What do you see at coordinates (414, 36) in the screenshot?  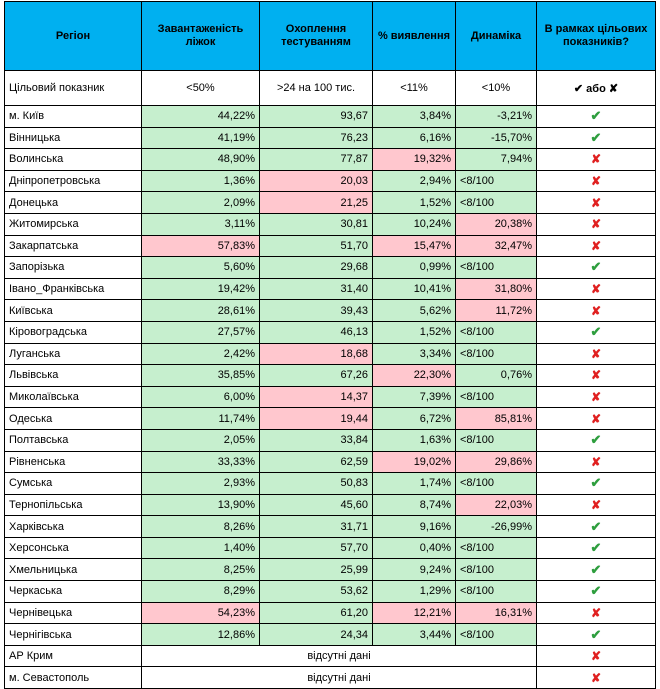 I see `header-detection-rate: % виявлення` at bounding box center [414, 36].